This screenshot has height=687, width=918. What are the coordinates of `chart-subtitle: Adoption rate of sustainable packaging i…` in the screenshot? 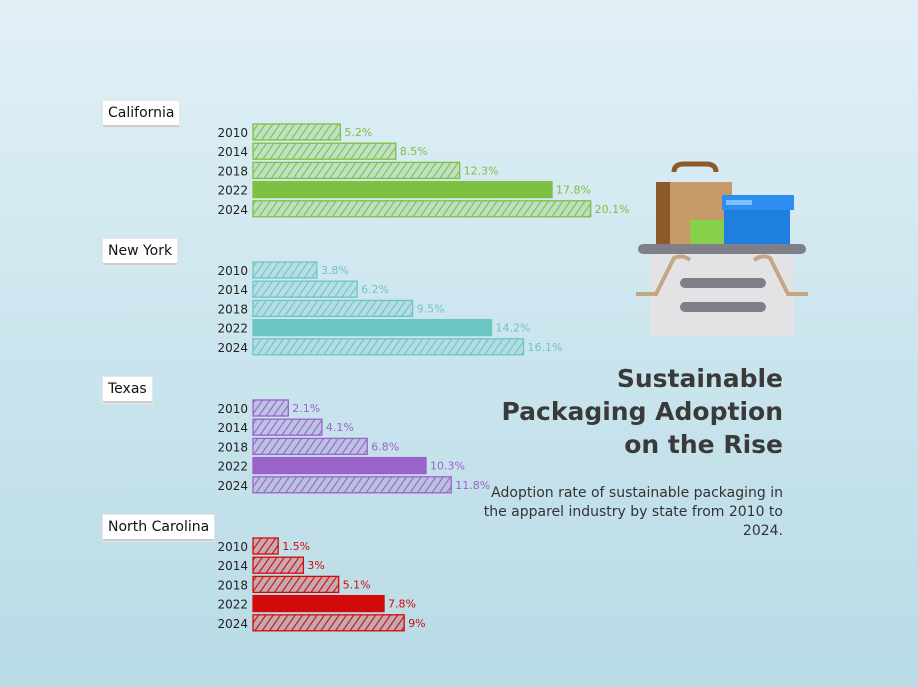 It's located at (633, 512).